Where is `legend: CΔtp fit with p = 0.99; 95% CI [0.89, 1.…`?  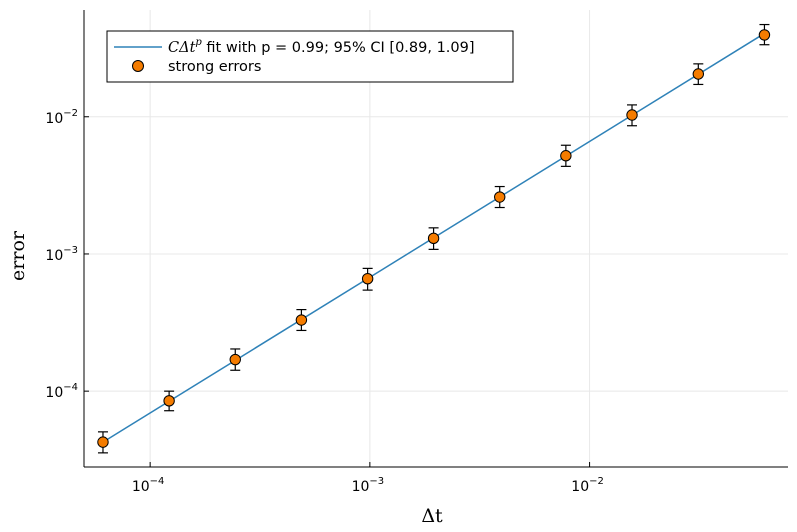
legend: CΔtp fit with p = 0.99; 95% CI [0.89, 1.… is located at coordinates (310, 56).